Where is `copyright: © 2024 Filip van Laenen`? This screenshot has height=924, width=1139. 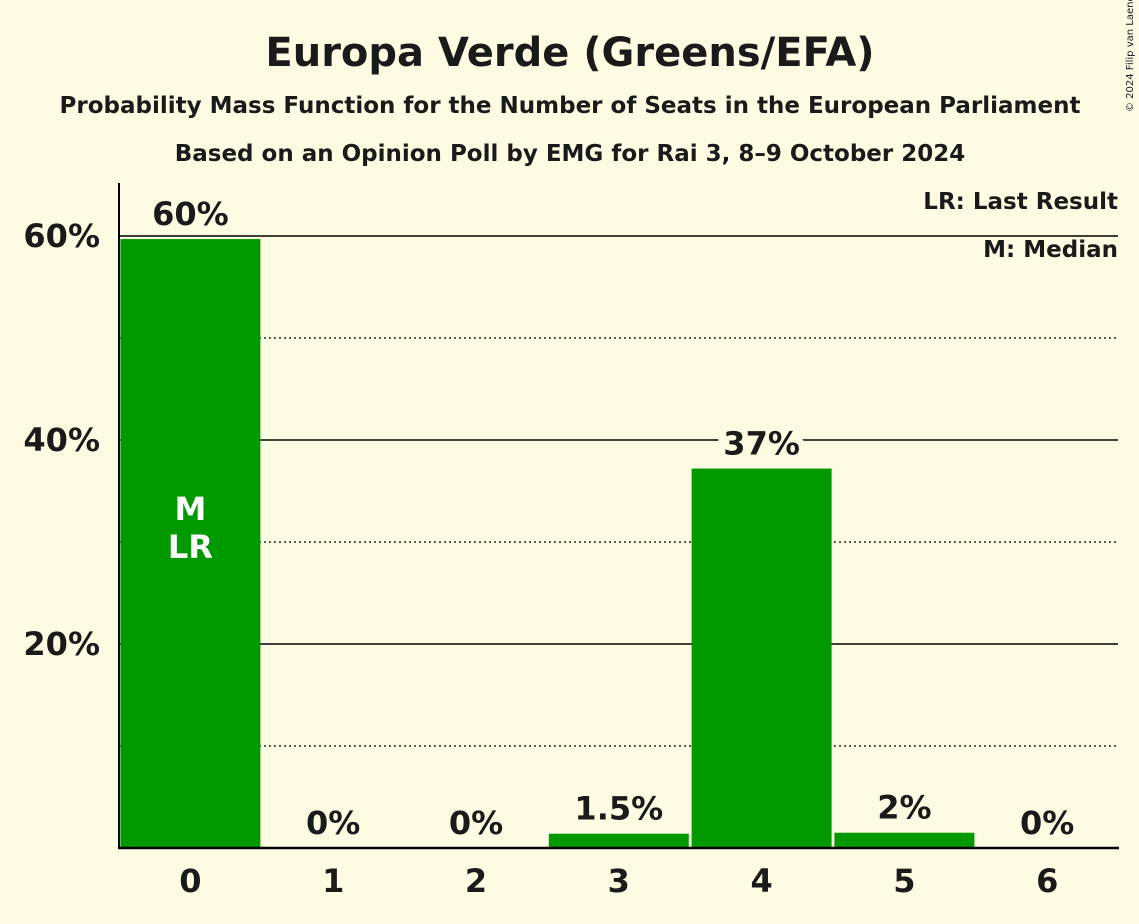 copyright: © 2024 Filip van Laenen is located at coordinates (1130, 56).